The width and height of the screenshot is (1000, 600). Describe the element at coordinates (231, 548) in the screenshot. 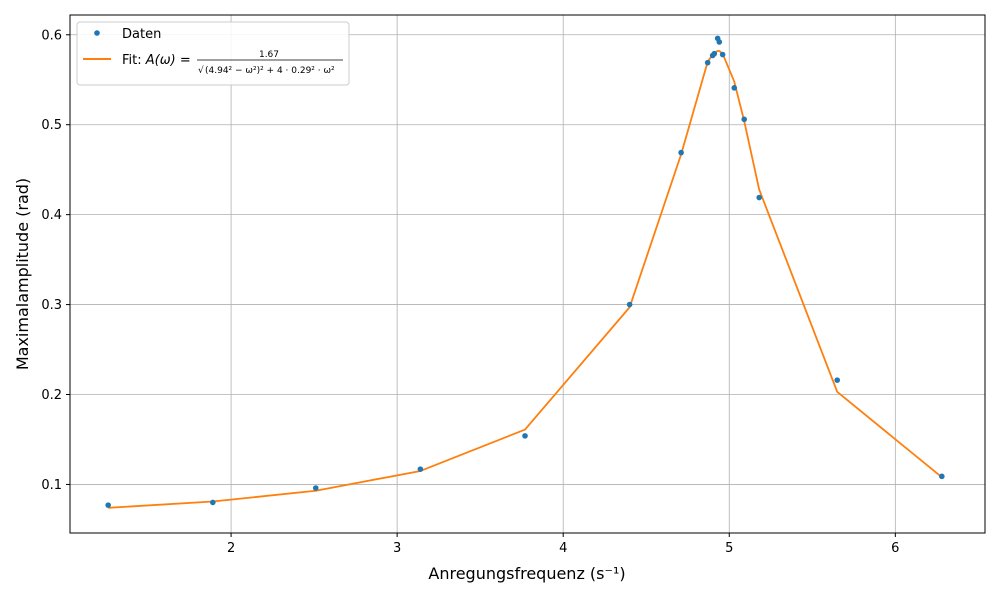

I see `x-tick-label: 2` at that location.